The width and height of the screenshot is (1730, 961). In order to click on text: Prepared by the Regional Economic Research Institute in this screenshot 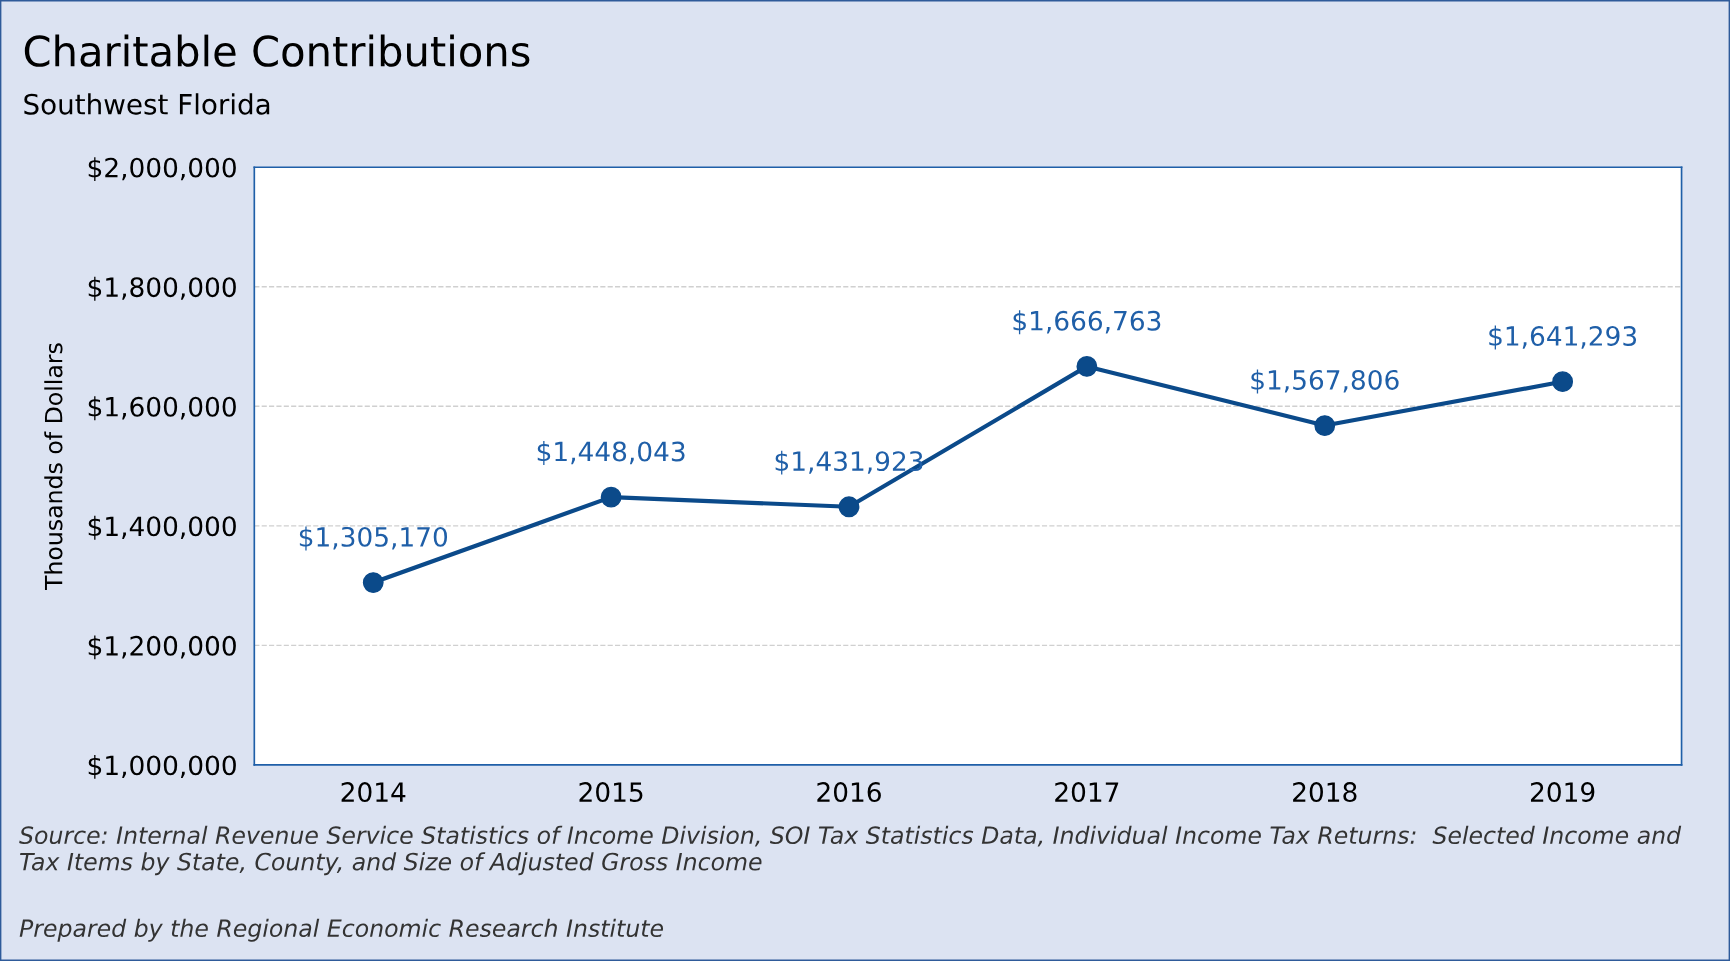, I will do `click(341, 930)`.